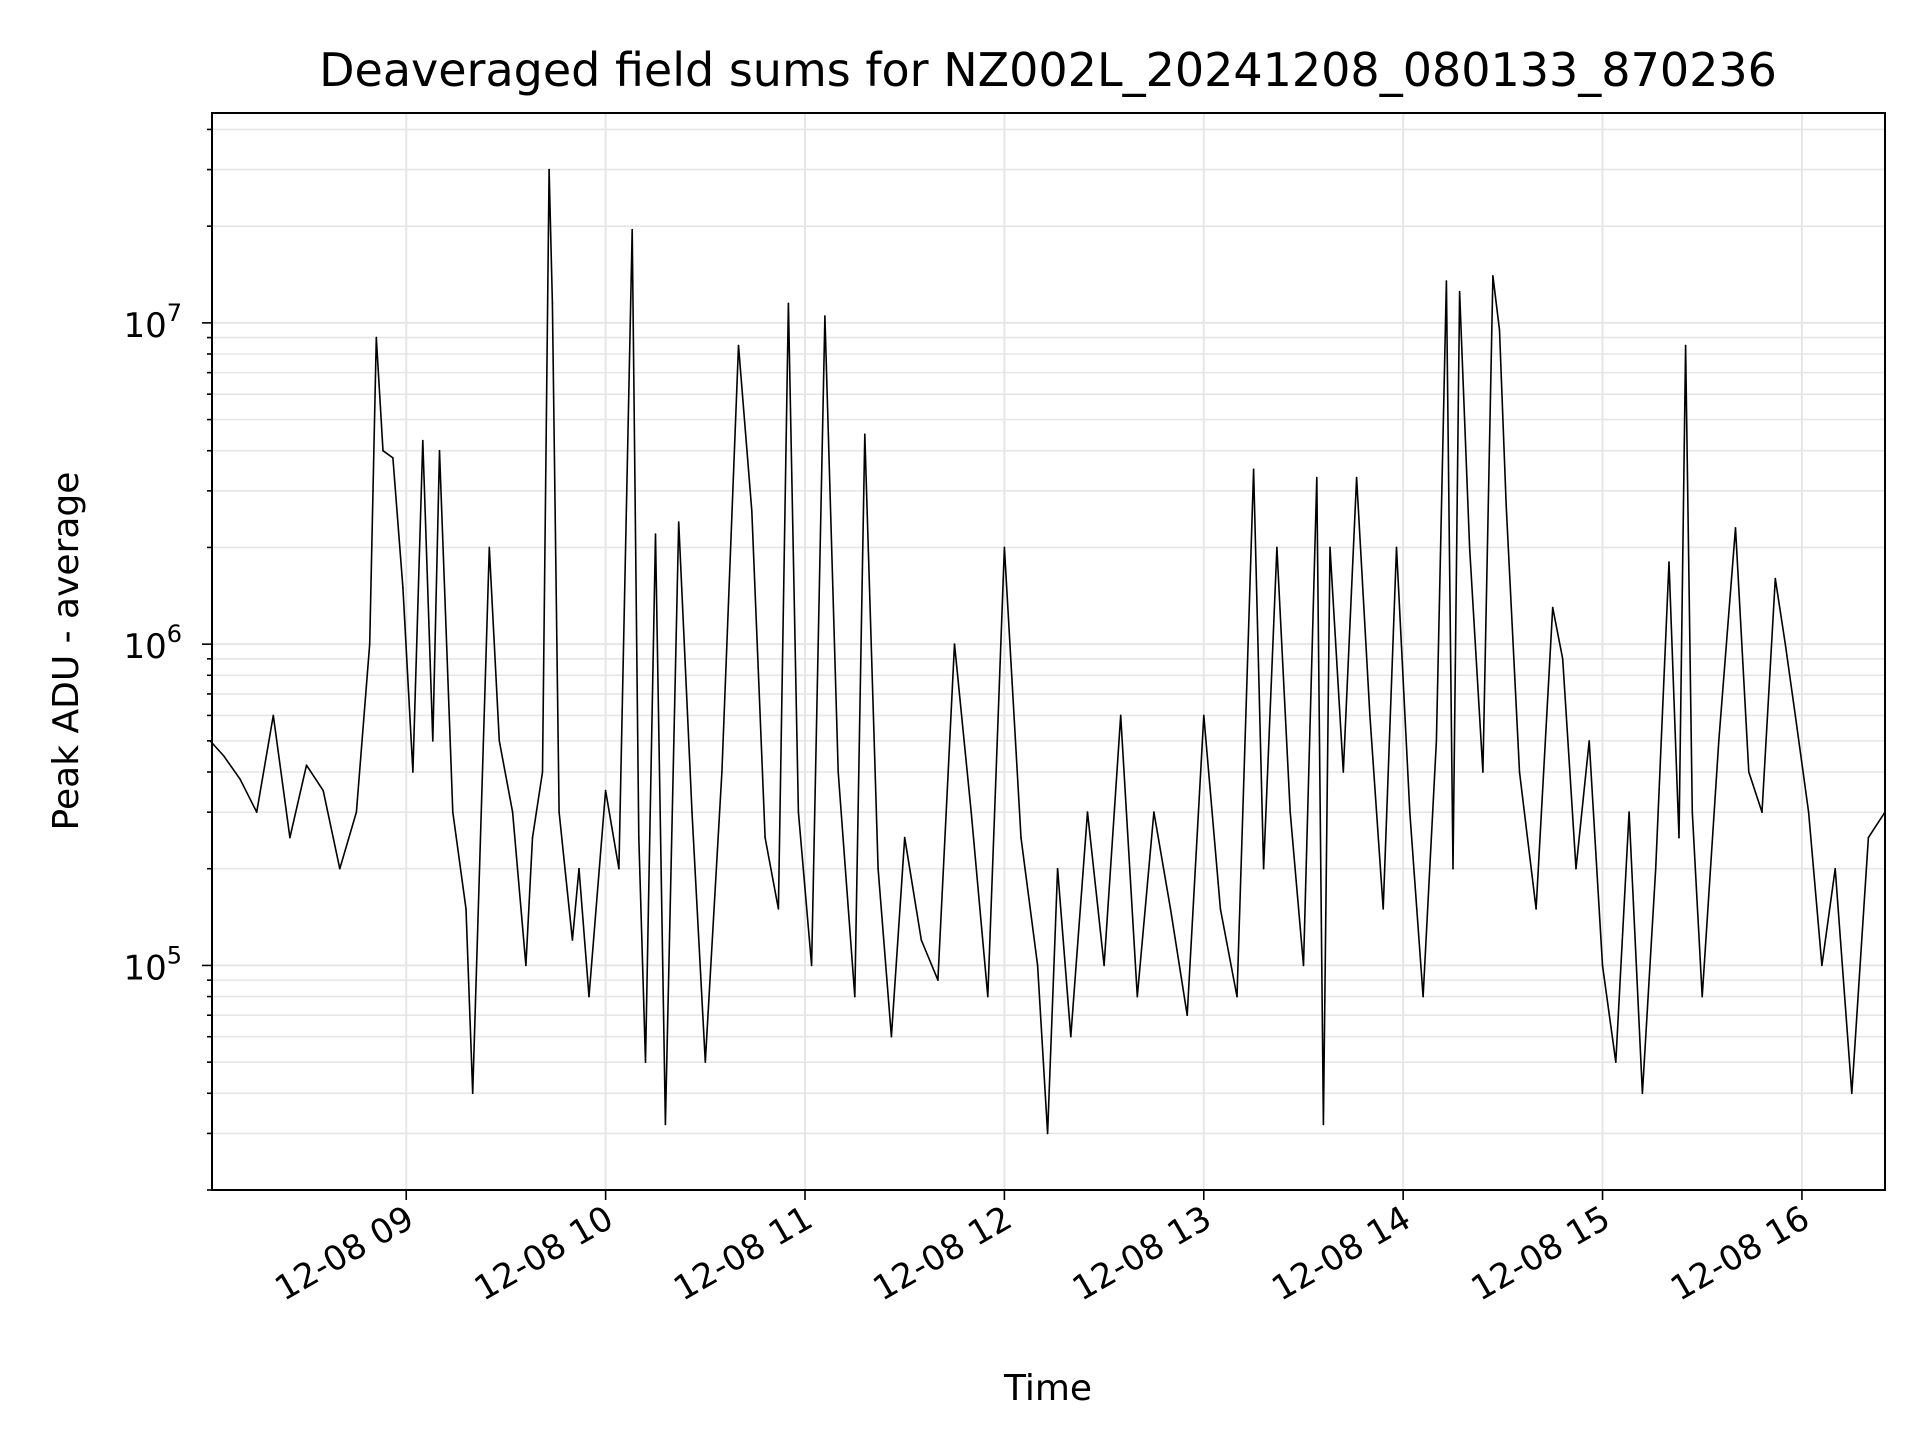  I want to click on y-tick-exponent: 6, so click(174, 634).